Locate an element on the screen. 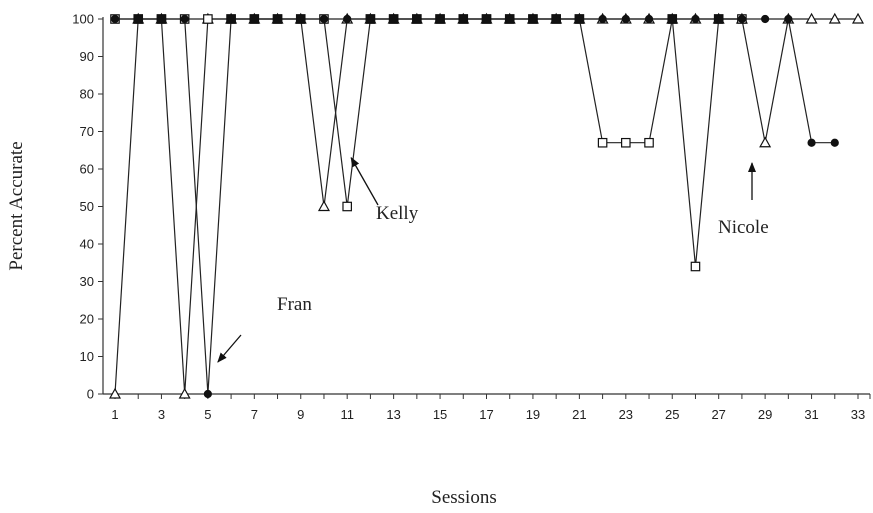  x-tick-label: 33 is located at coordinates (858, 414).